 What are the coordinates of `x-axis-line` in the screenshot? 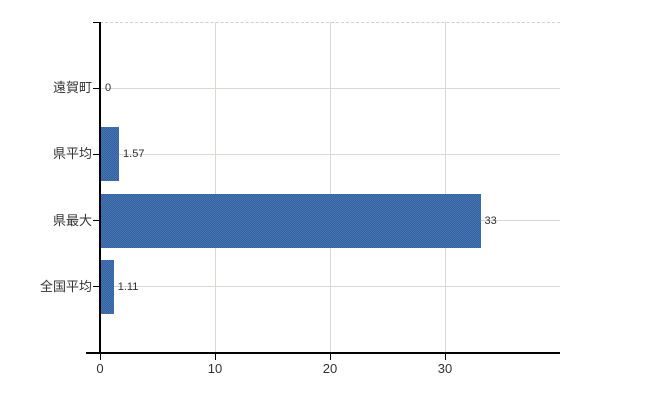 It's located at (323, 353).